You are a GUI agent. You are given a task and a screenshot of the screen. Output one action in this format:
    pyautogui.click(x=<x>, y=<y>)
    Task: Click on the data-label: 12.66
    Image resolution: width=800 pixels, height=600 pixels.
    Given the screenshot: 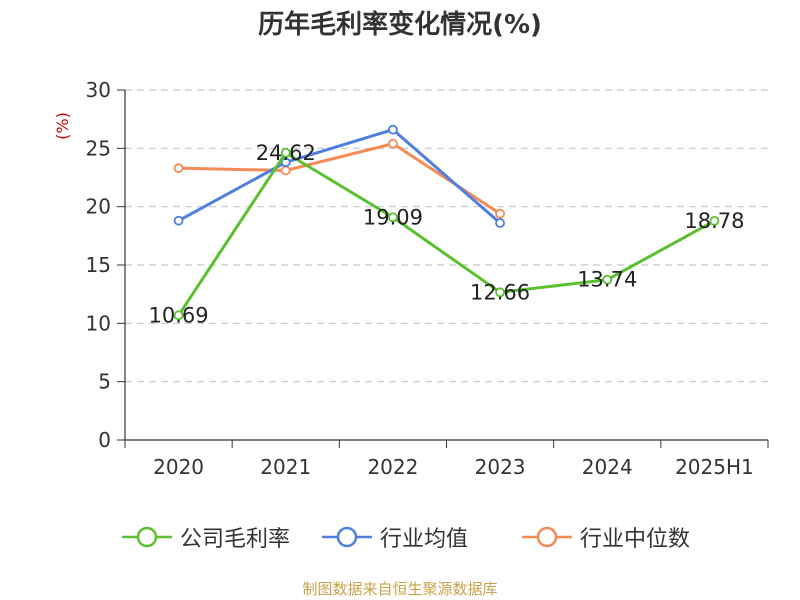 What is the action you would take?
    pyautogui.click(x=500, y=292)
    